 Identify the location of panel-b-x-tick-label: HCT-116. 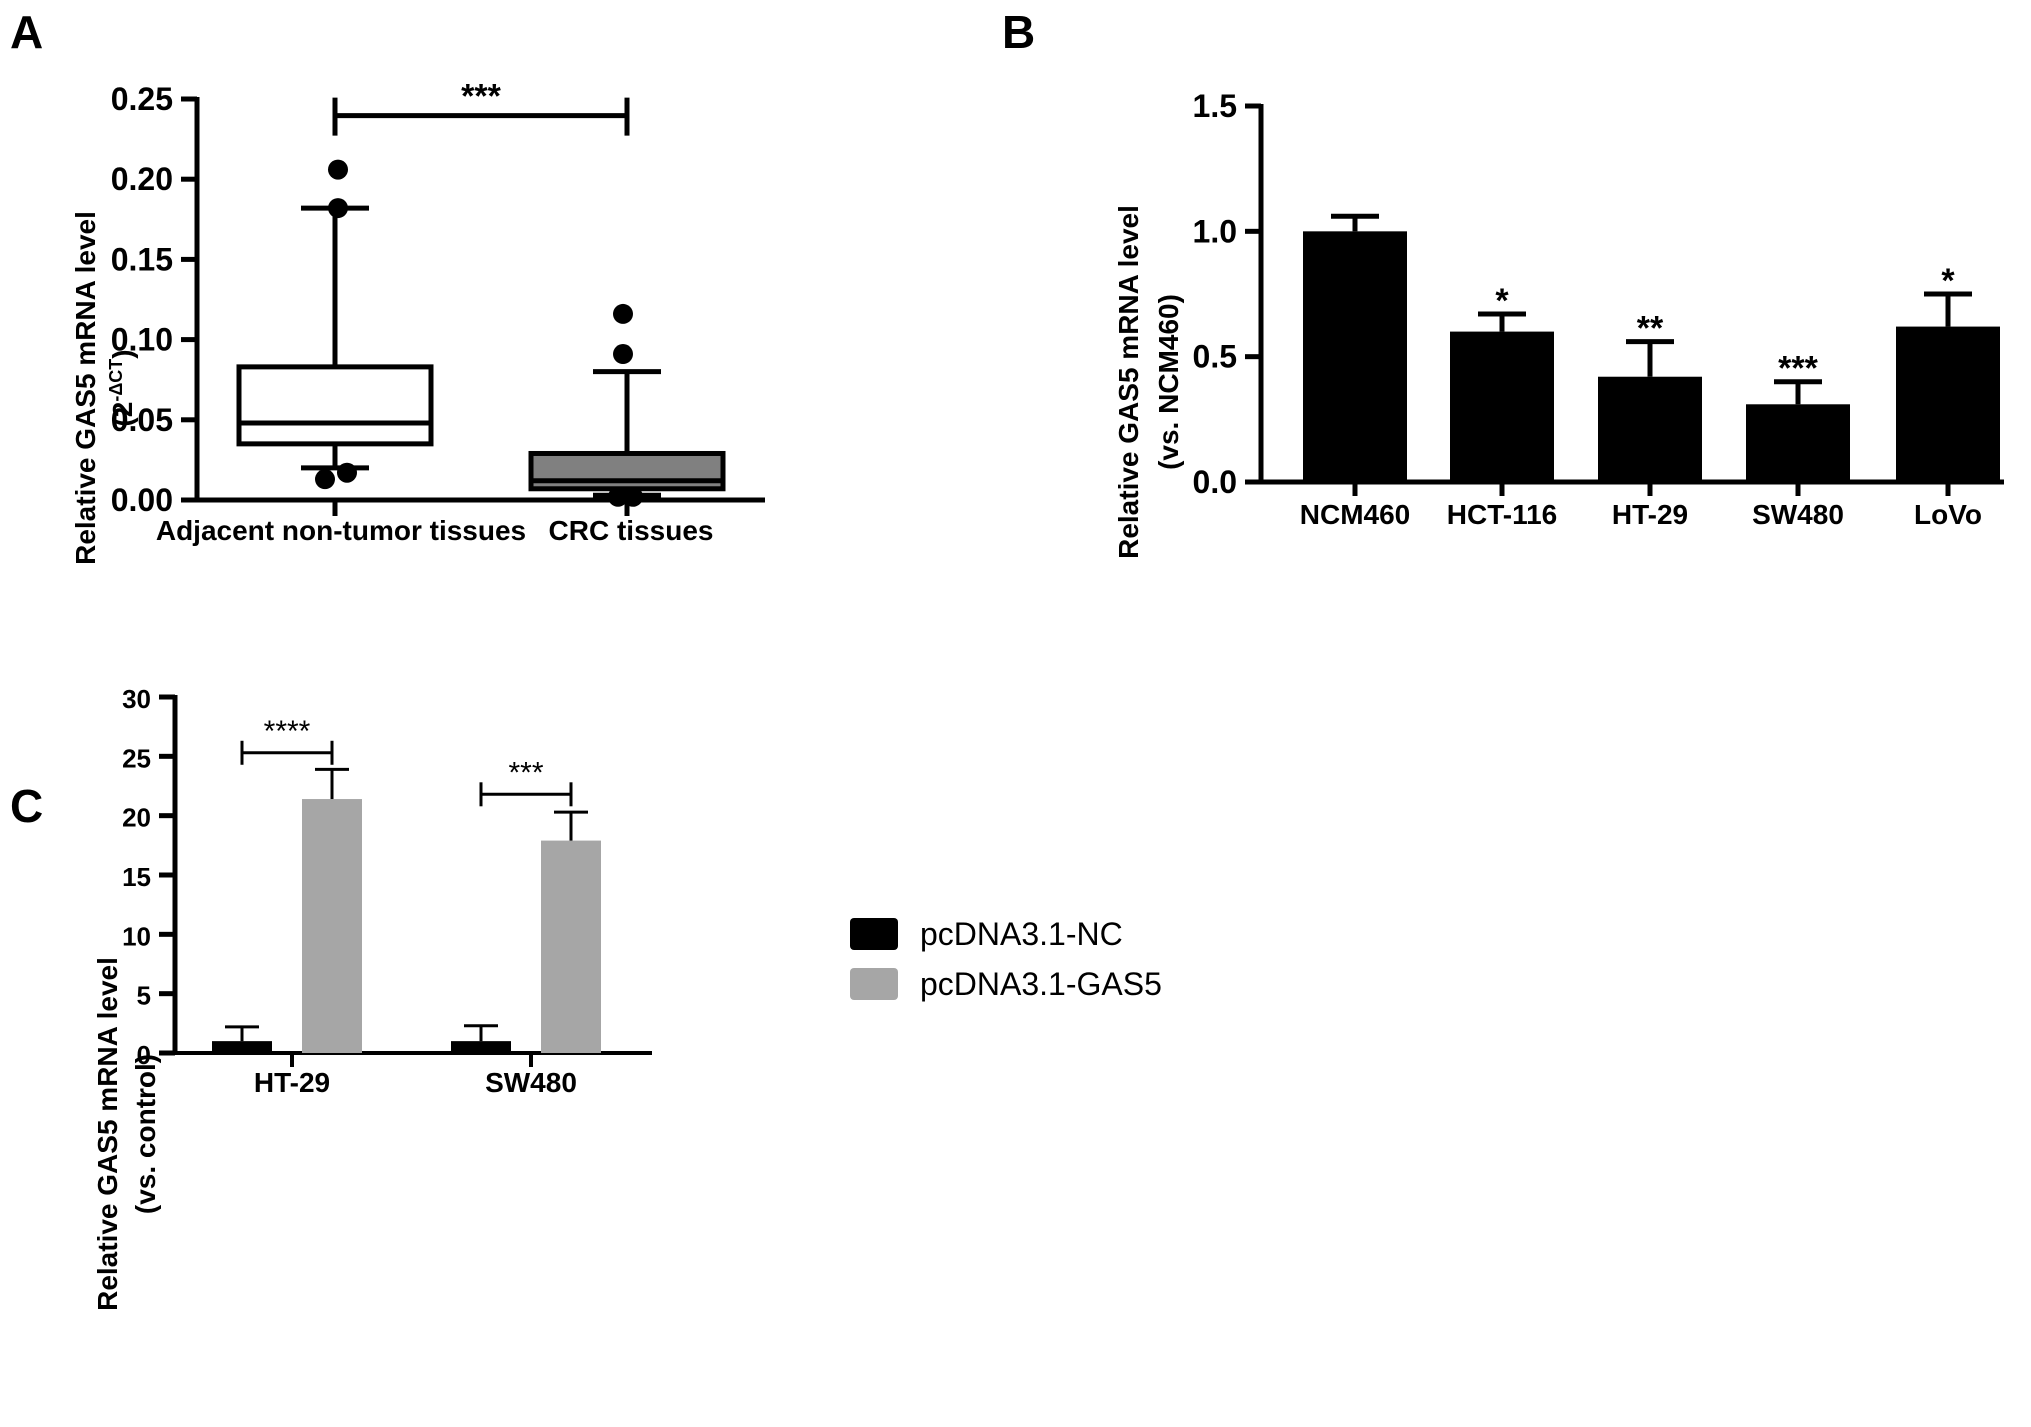
(1502, 514).